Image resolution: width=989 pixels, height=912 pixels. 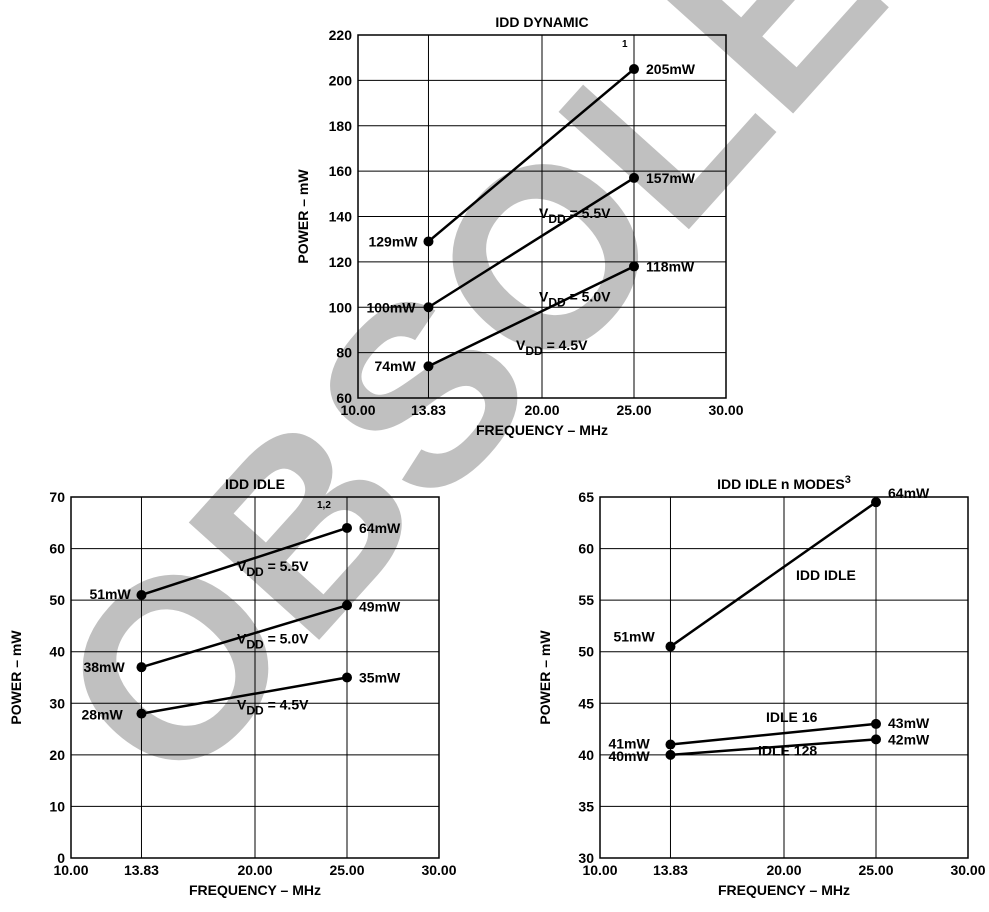 What do you see at coordinates (586, 703) in the screenshot?
I see `y-tick-label: 45` at bounding box center [586, 703].